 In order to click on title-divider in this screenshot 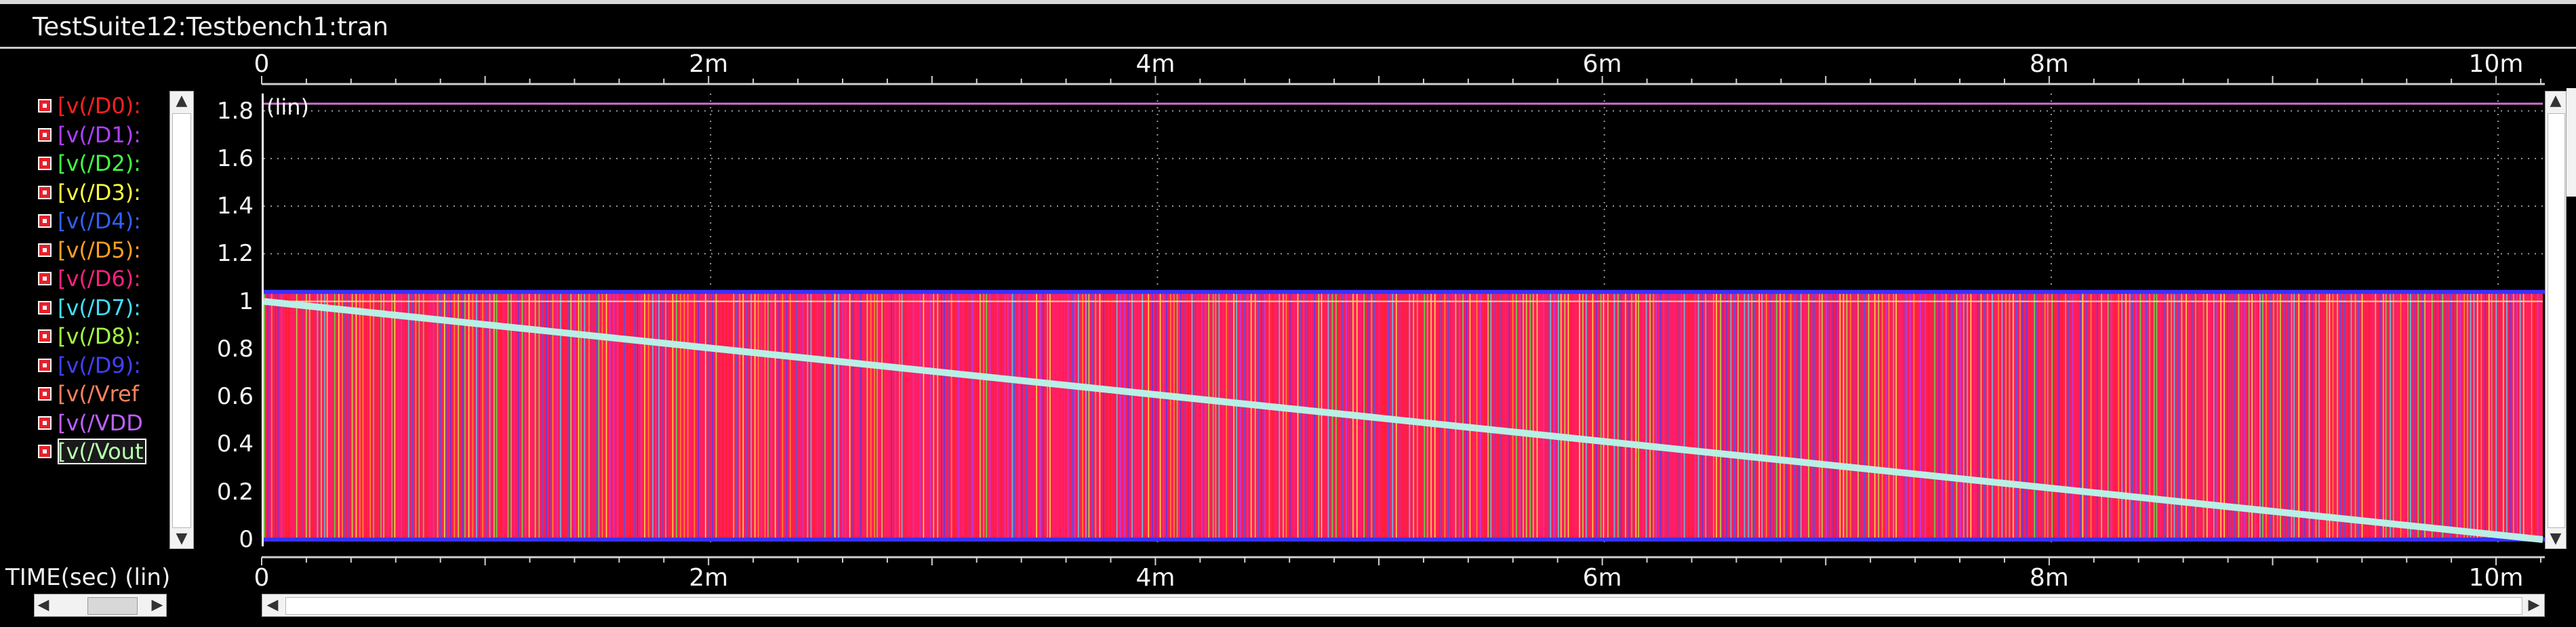, I will do `click(1288, 48)`.